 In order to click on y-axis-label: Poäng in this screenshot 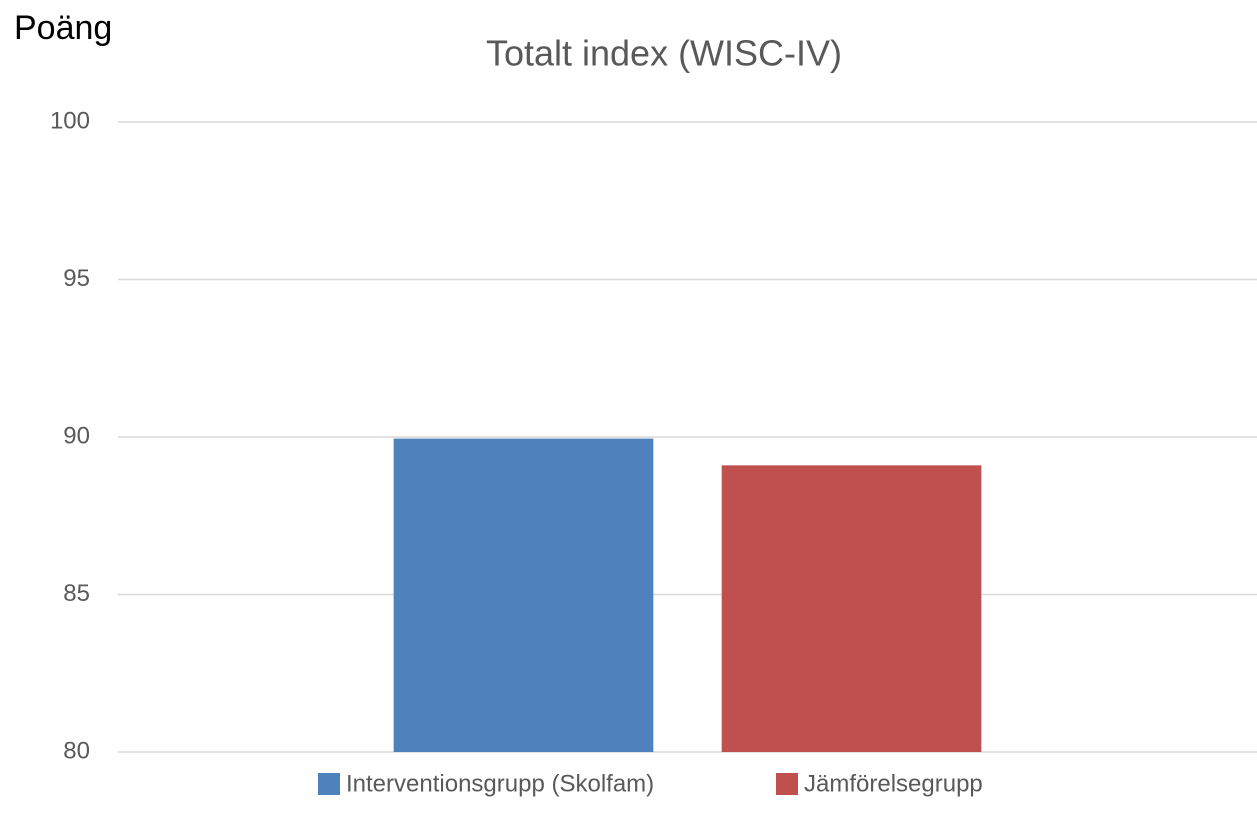, I will do `click(63, 28)`.